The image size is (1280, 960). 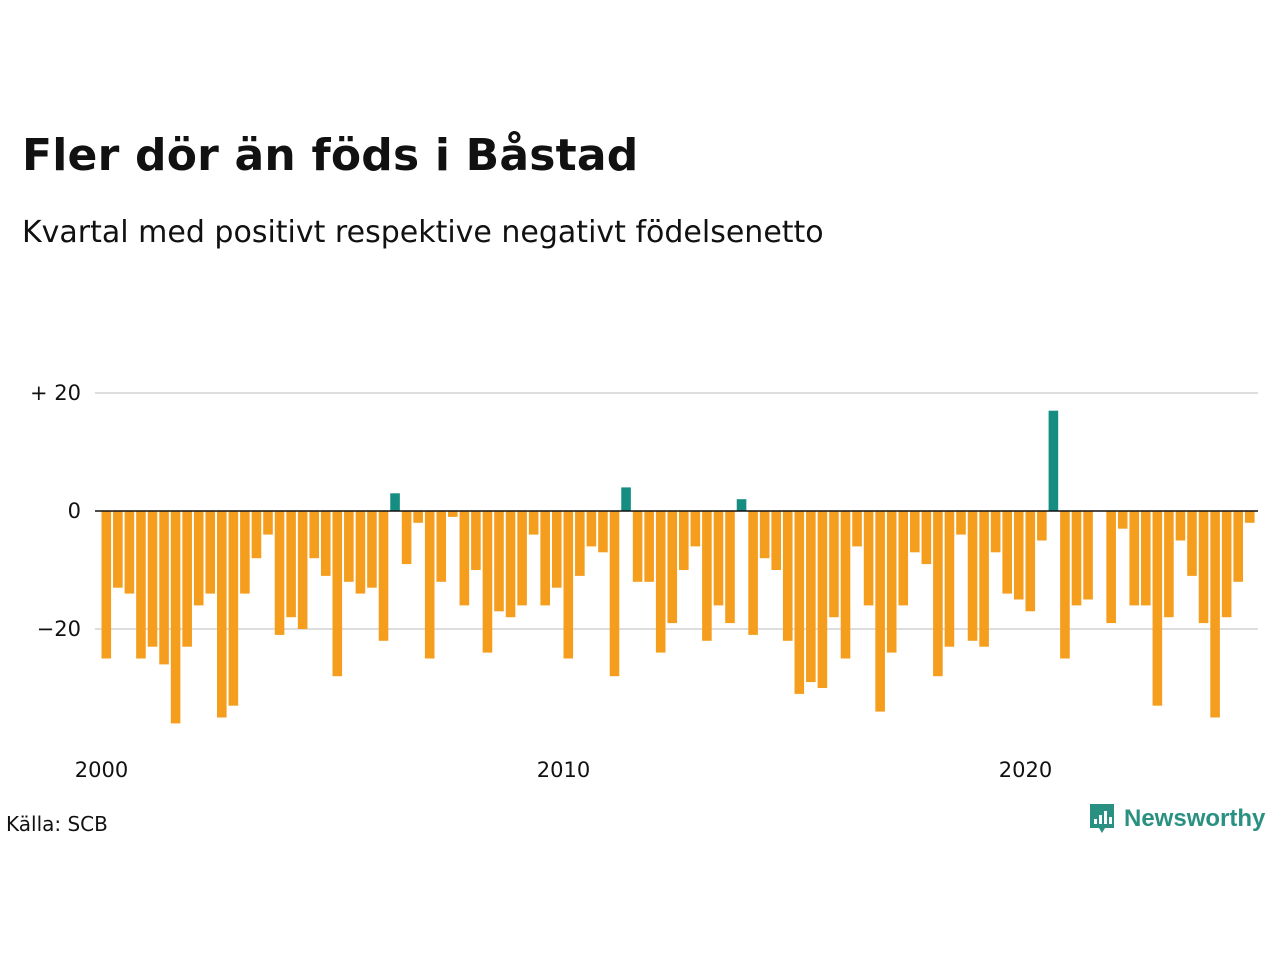 What do you see at coordinates (563, 770) in the screenshot?
I see `x-tick-label: 2010` at bounding box center [563, 770].